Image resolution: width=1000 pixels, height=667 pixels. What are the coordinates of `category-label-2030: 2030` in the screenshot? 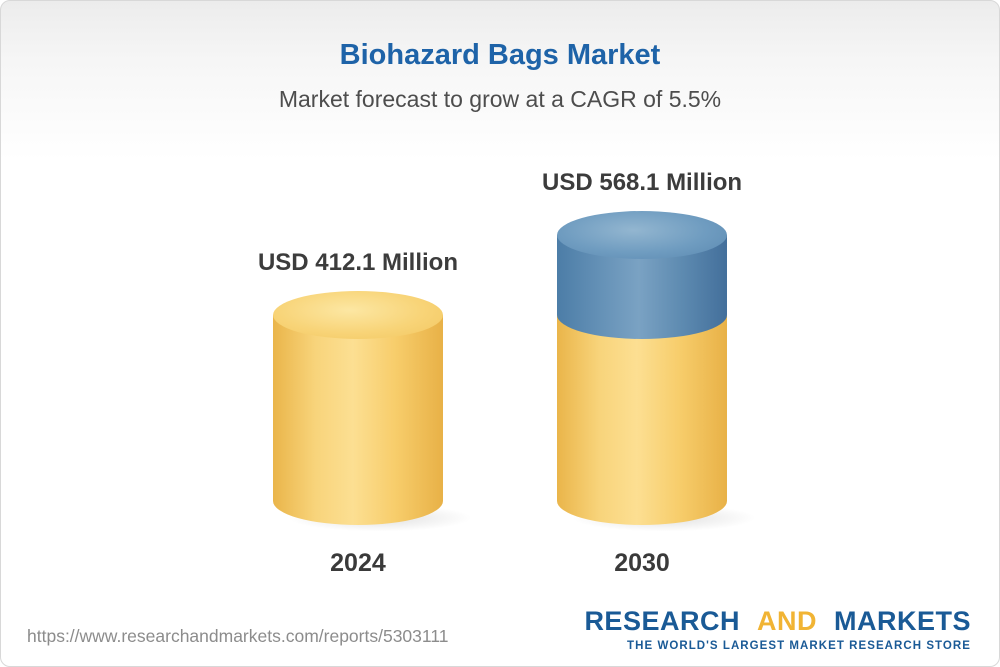 It's located at (642, 562).